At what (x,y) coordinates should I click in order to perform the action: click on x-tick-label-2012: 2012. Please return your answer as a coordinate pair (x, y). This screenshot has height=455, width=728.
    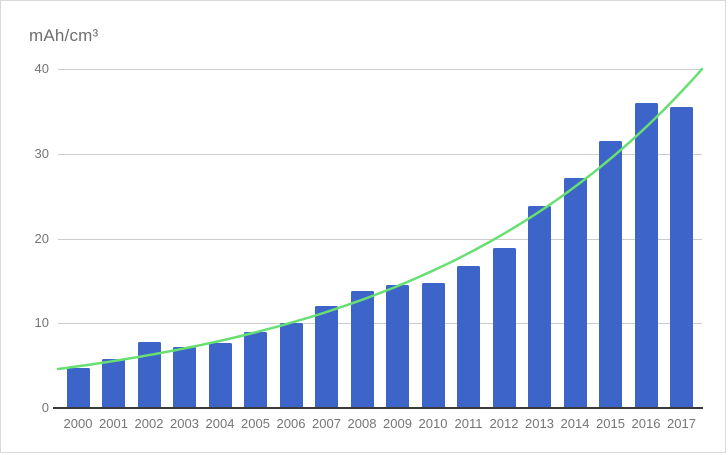
    Looking at the image, I should click on (504, 423).